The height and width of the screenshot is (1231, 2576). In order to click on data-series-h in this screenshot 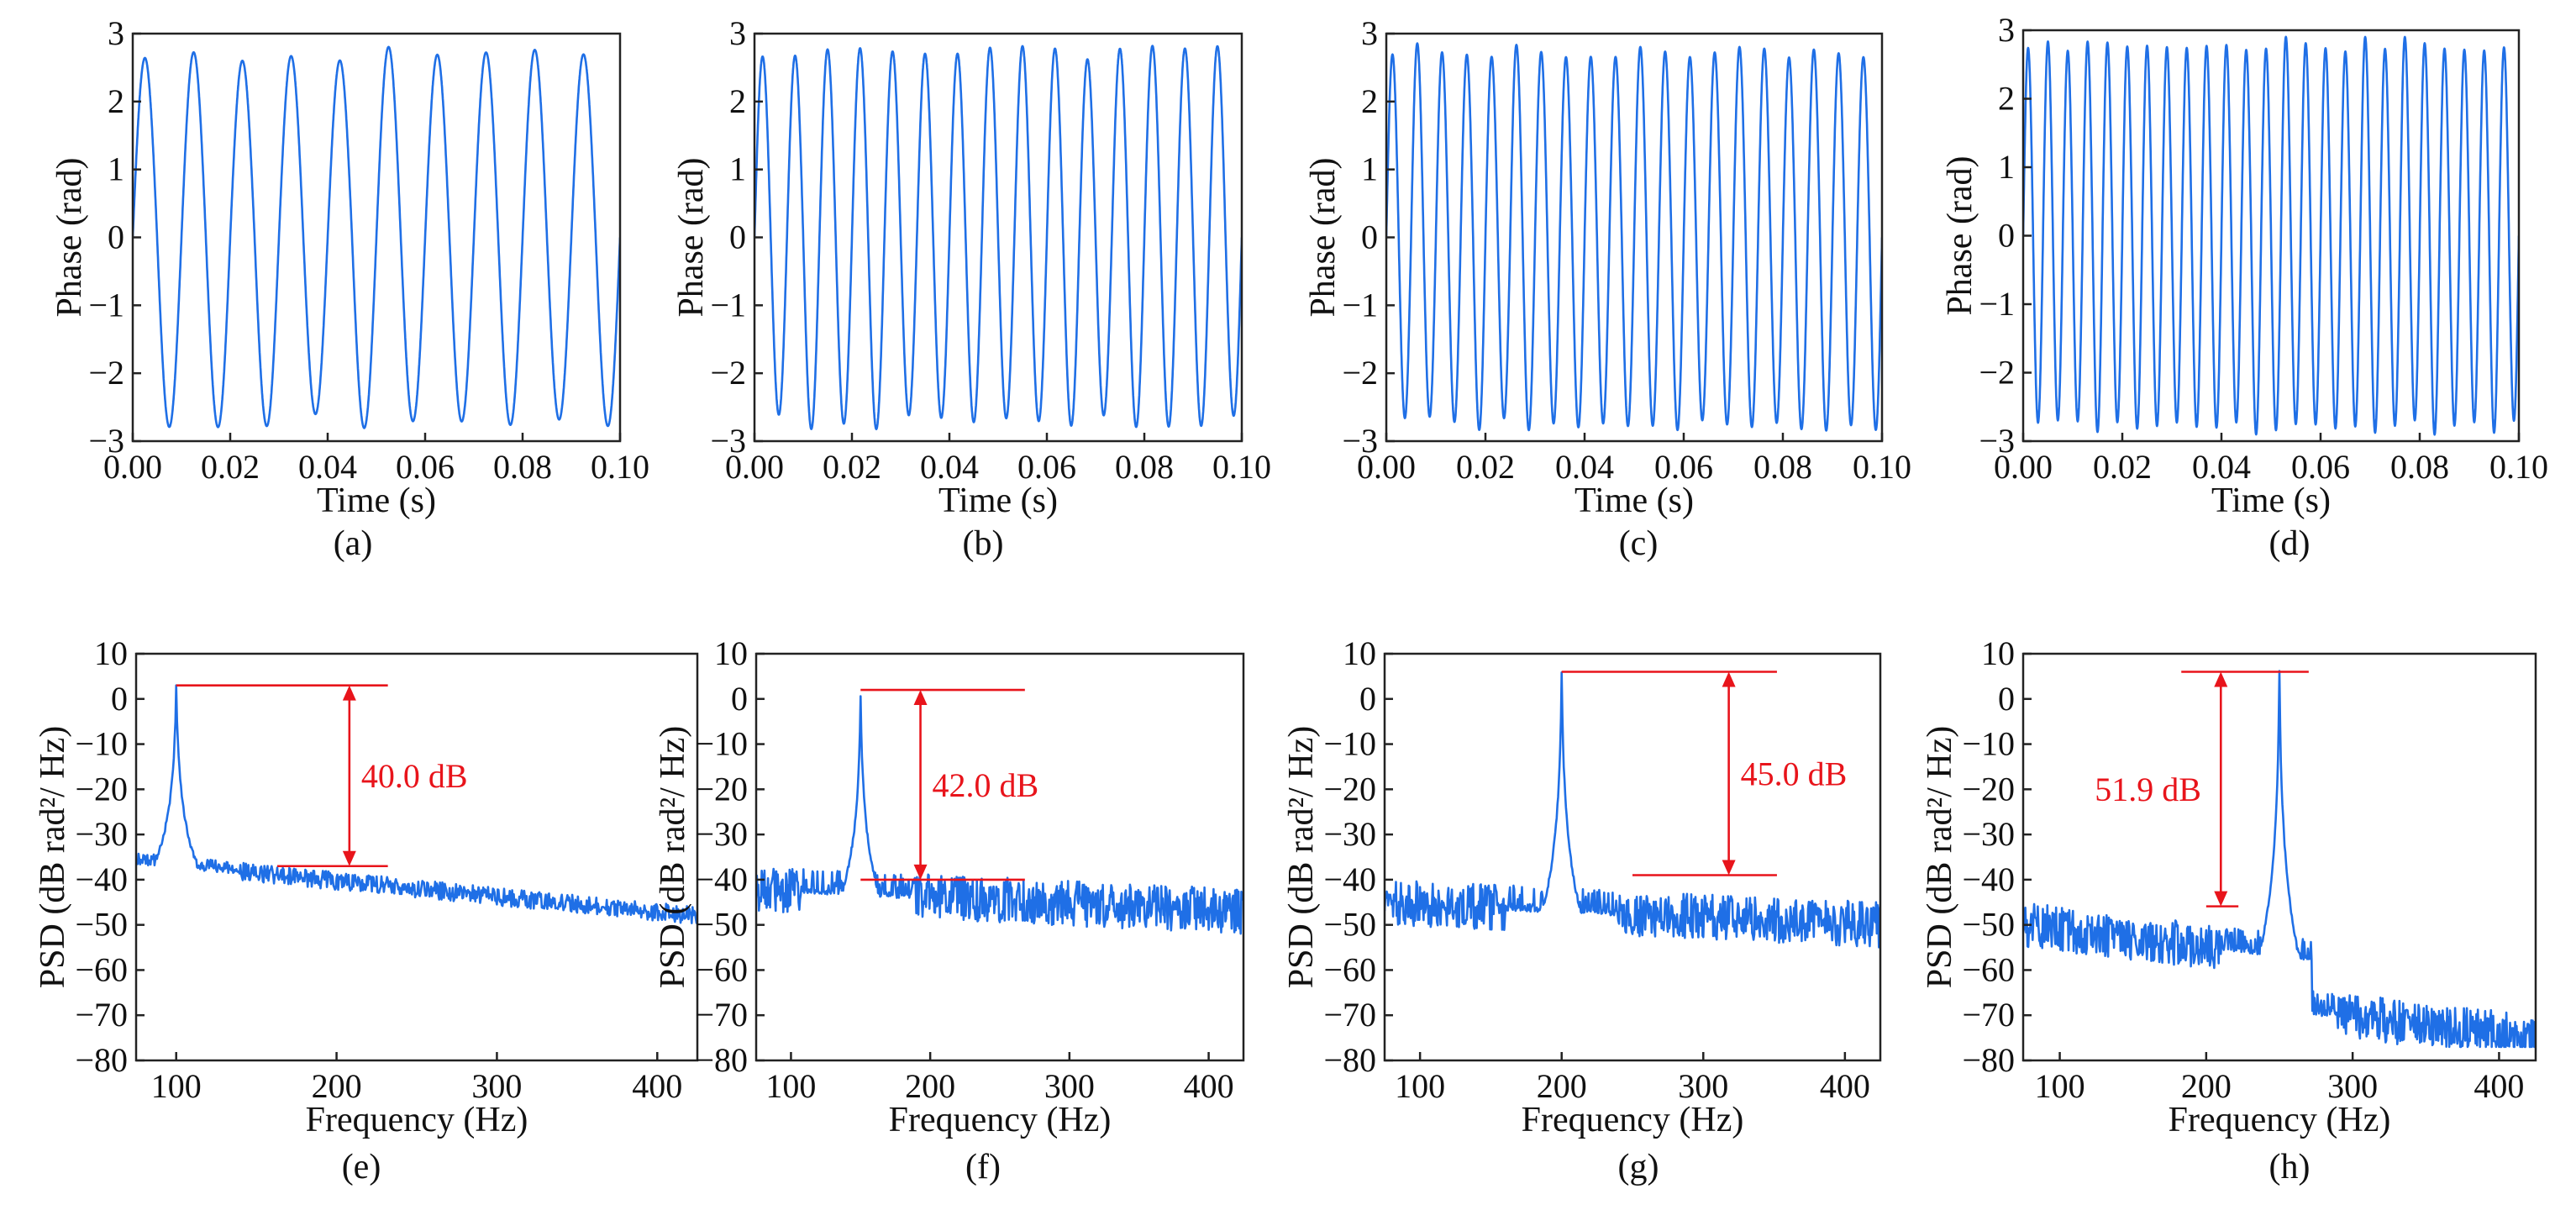, I will do `click(2279, 859)`.